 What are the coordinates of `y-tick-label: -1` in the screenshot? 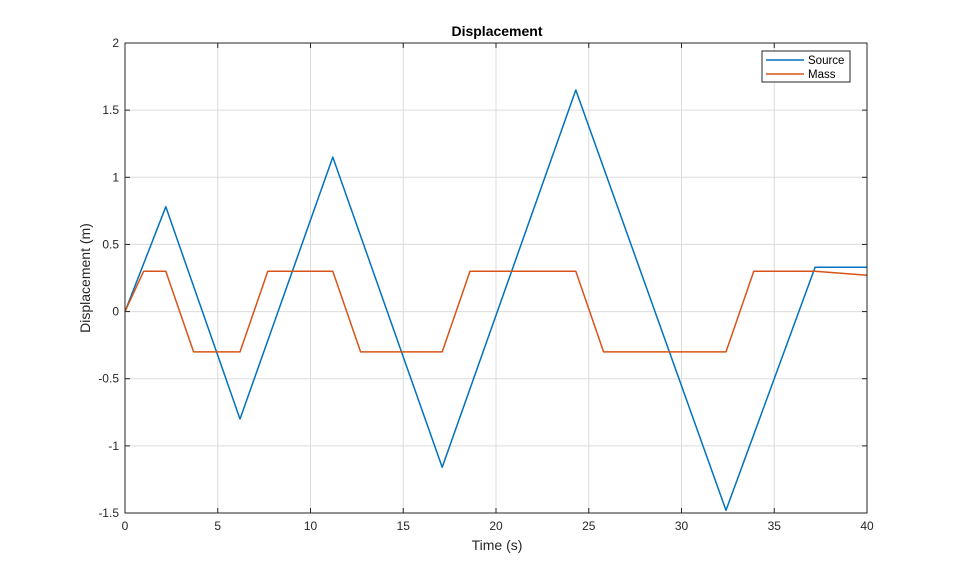 It's located at (113, 446).